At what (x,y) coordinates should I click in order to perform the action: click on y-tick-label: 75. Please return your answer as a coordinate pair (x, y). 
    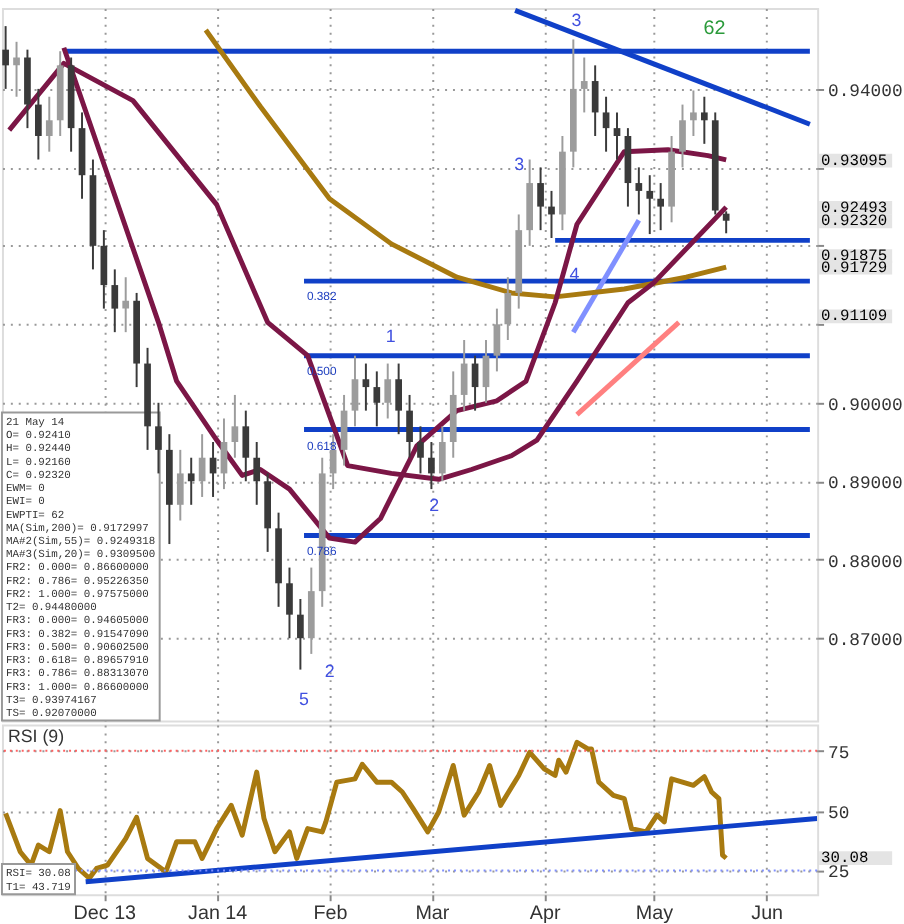
    Looking at the image, I should click on (839, 753).